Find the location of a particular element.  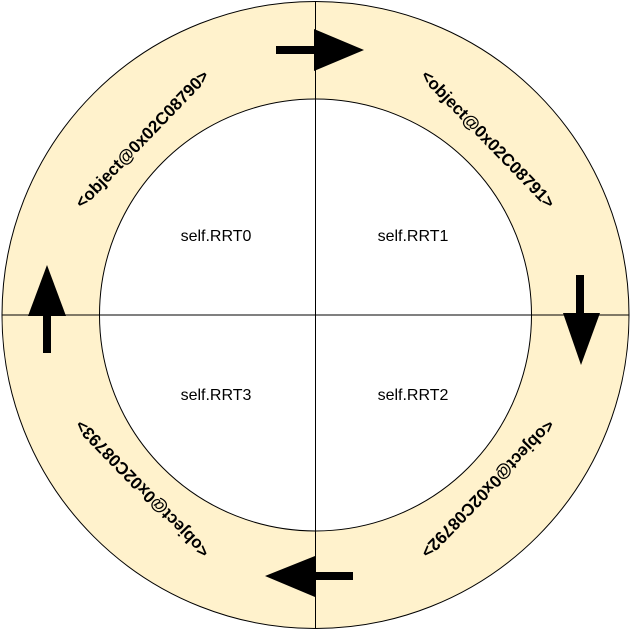

arrow-down-icon is located at coordinates (581, 320).